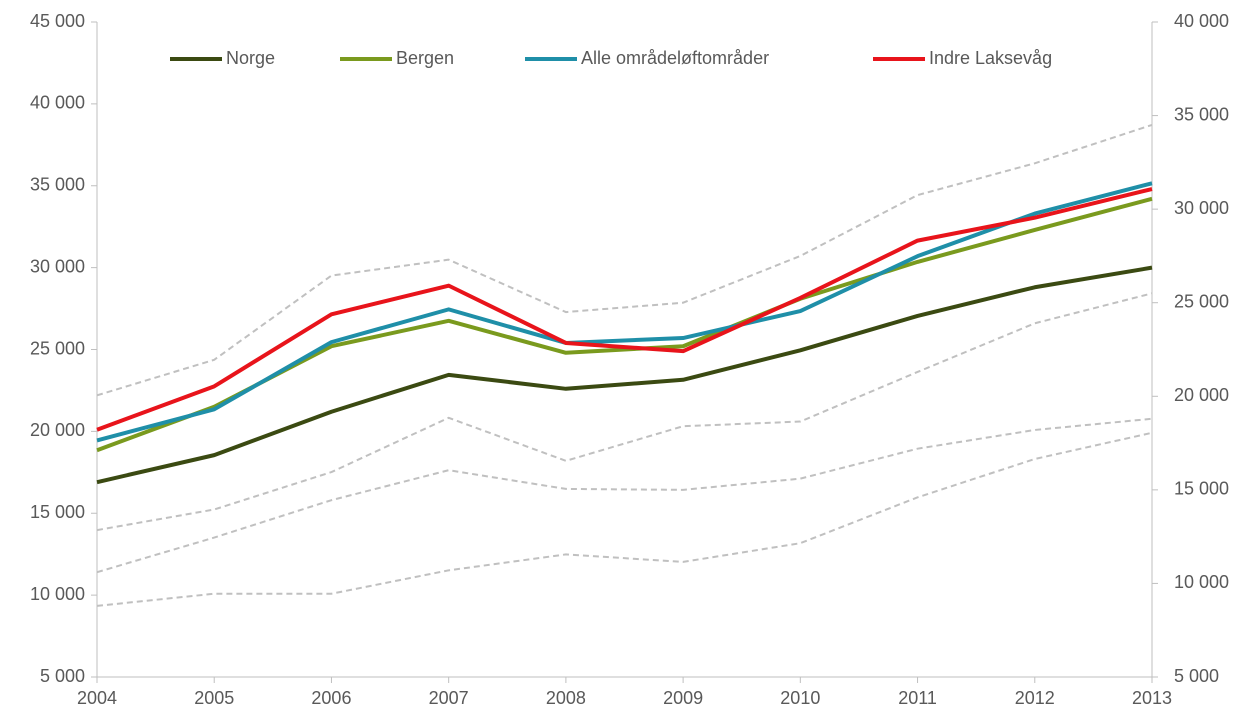 The image size is (1243, 717). Describe the element at coordinates (800, 698) in the screenshot. I see `x-tick-label: 2010` at that location.